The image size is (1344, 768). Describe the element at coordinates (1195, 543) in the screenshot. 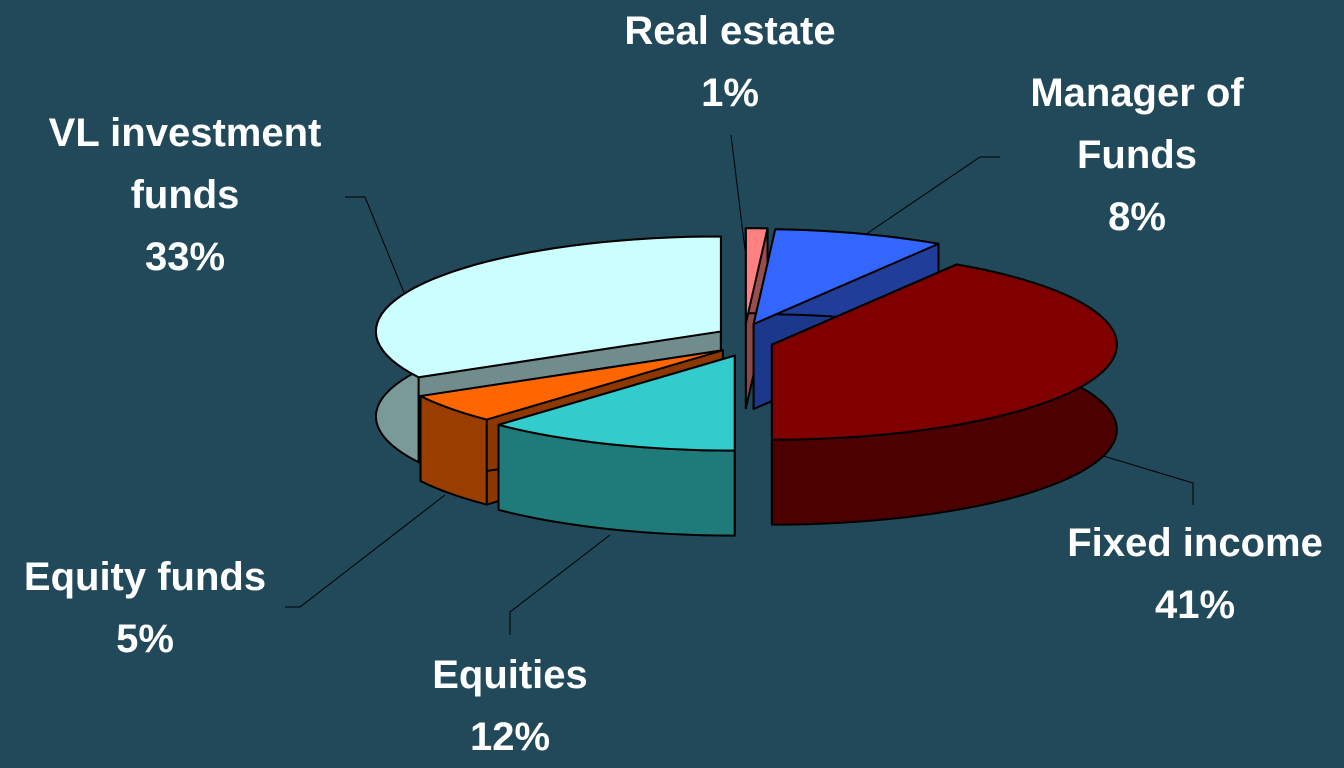

I see `category-label: Fixed income` at that location.